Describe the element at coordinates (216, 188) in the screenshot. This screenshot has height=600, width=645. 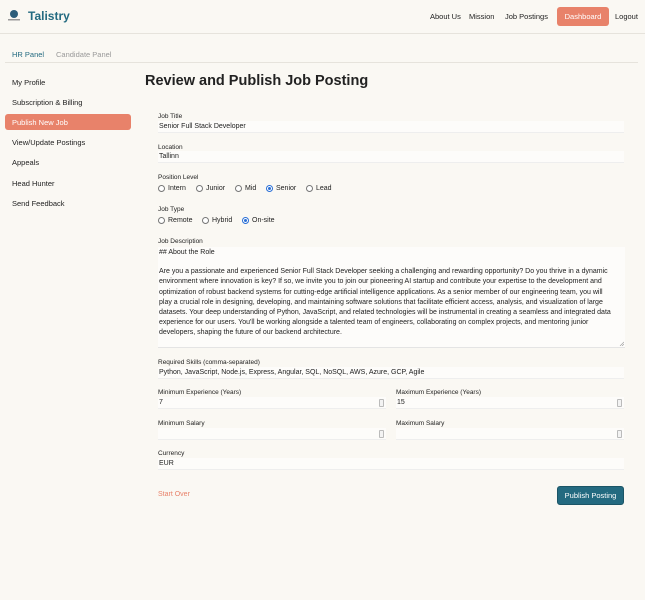
I see `radio-label: Junior` at that location.